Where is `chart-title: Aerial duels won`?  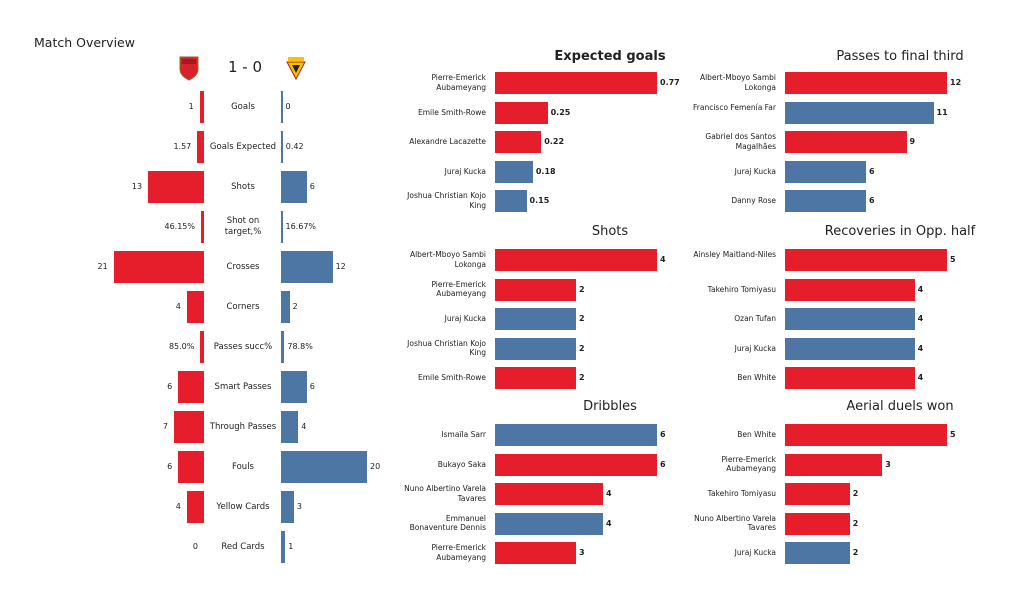 chart-title: Aerial duels won is located at coordinates (900, 406).